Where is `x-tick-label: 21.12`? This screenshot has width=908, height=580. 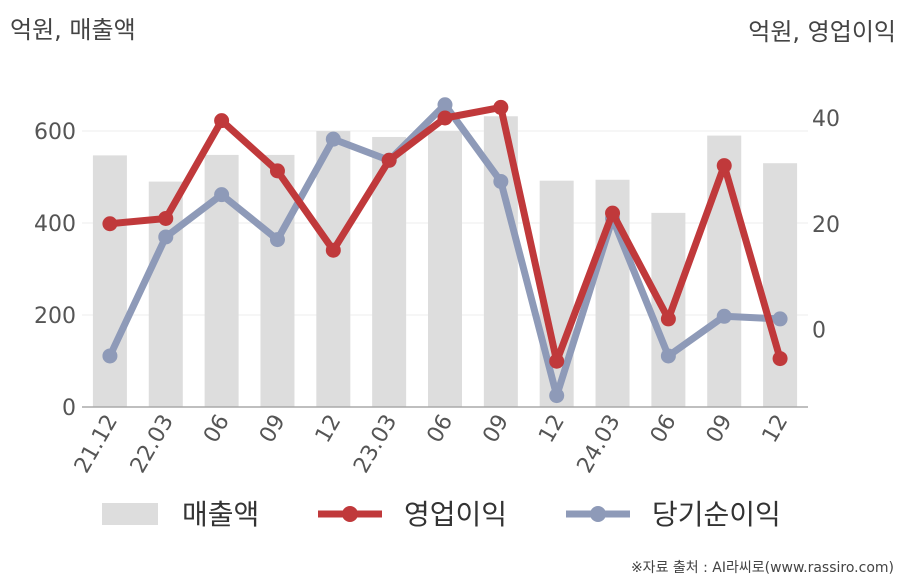 x-tick-label: 21.12 is located at coordinates (96, 444).